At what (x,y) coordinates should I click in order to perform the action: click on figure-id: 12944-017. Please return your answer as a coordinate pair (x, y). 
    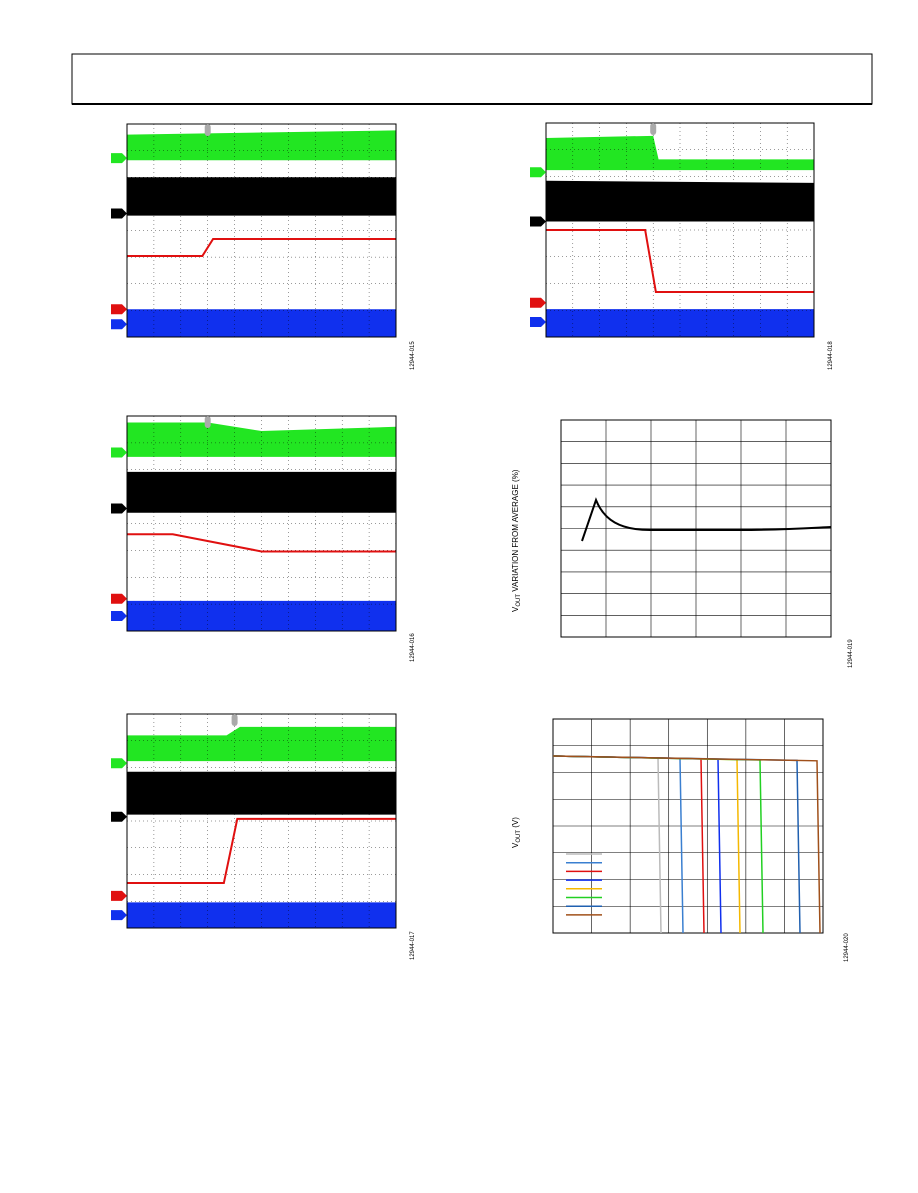
    Looking at the image, I should click on (413, 945).